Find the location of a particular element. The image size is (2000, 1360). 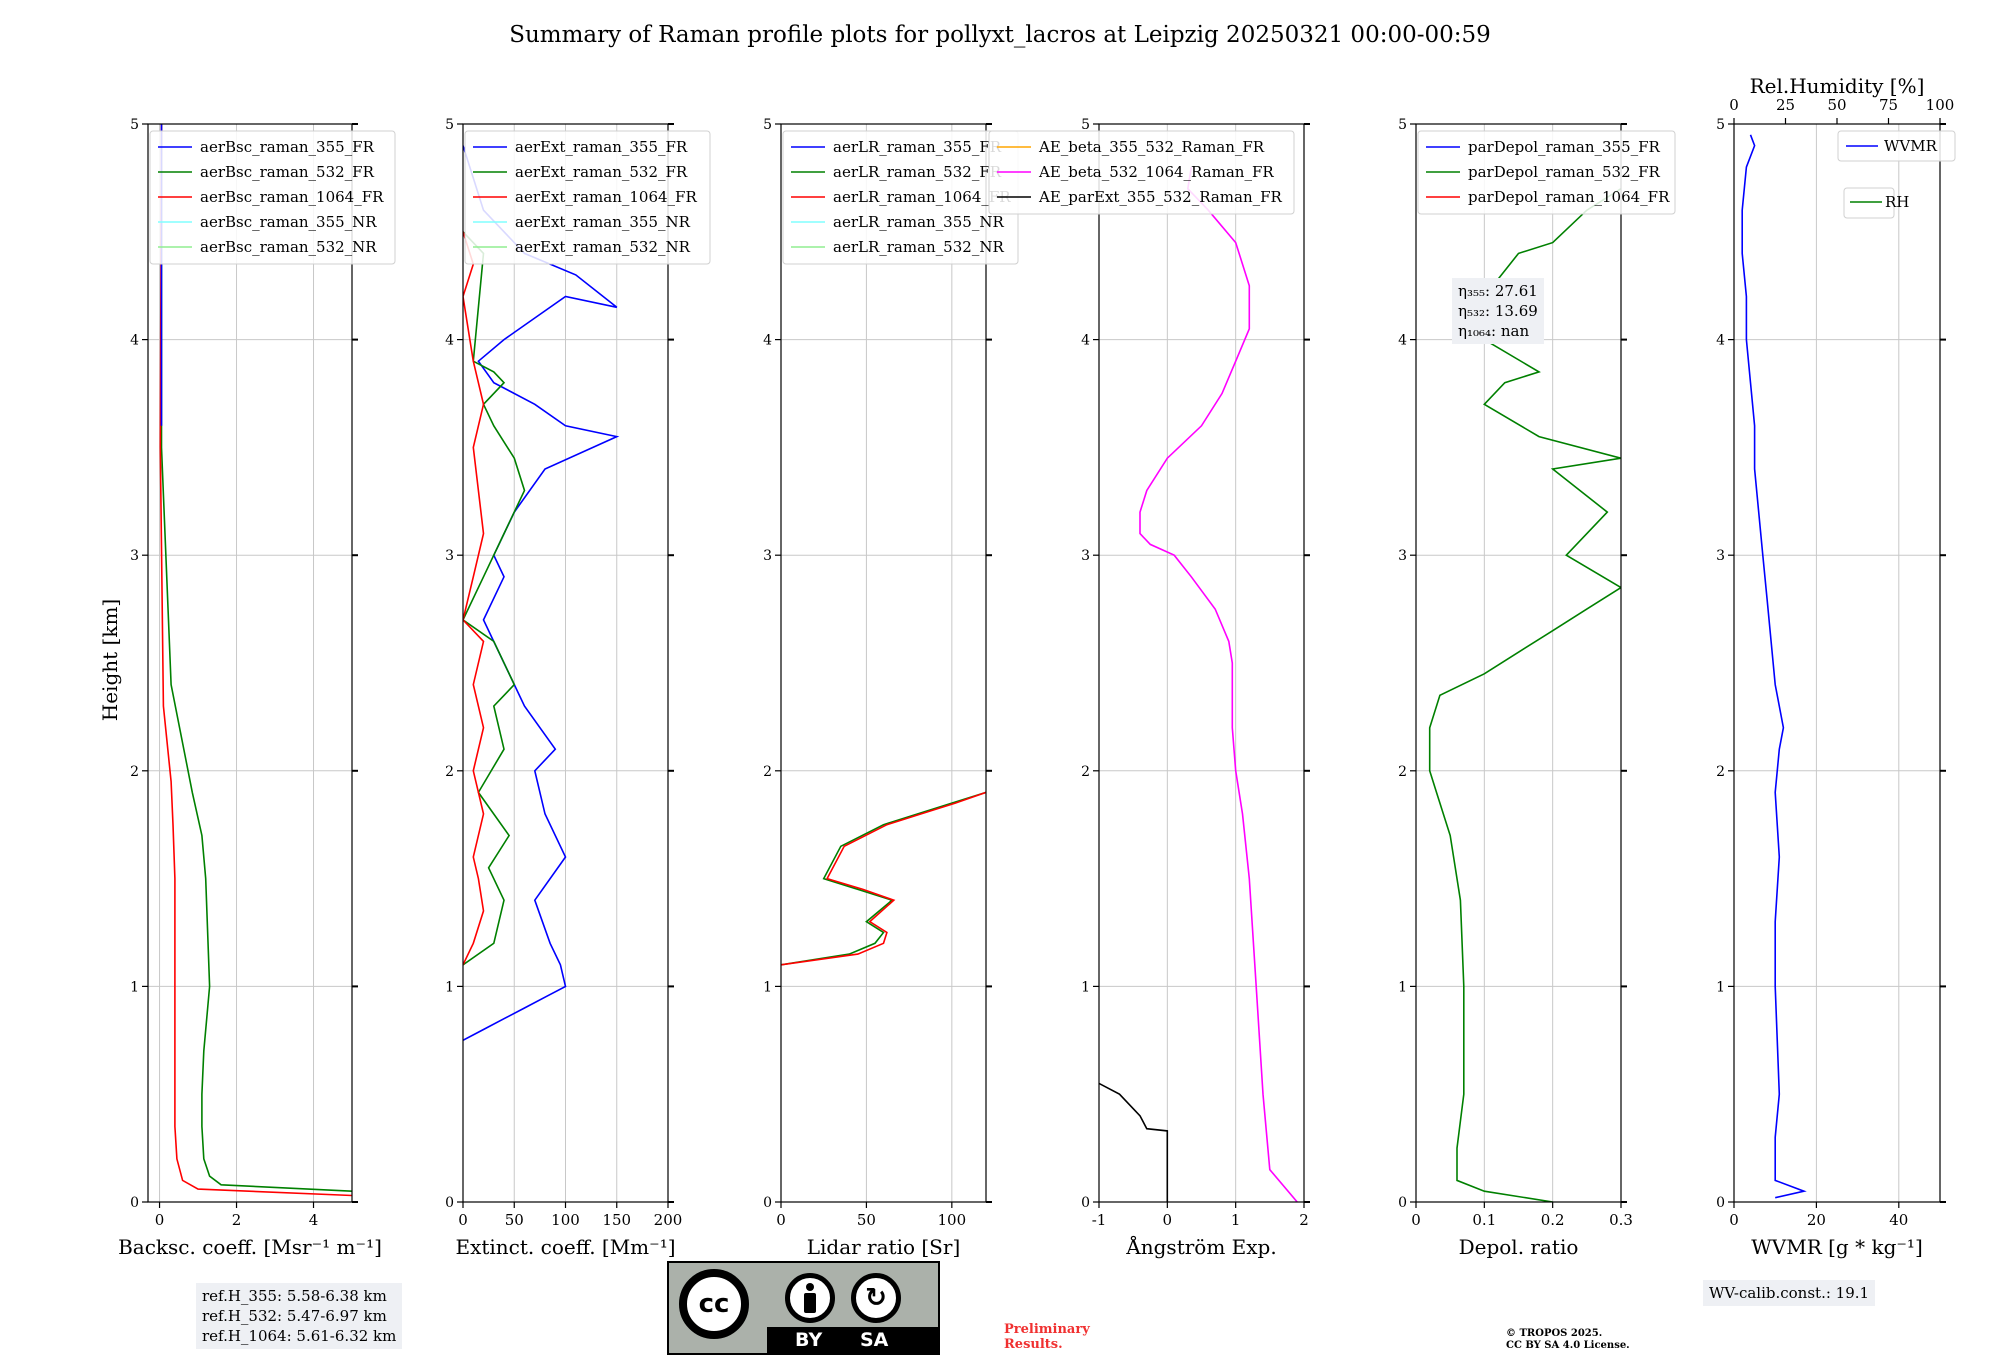

x2-tick-label: 0 is located at coordinates (1734, 105).